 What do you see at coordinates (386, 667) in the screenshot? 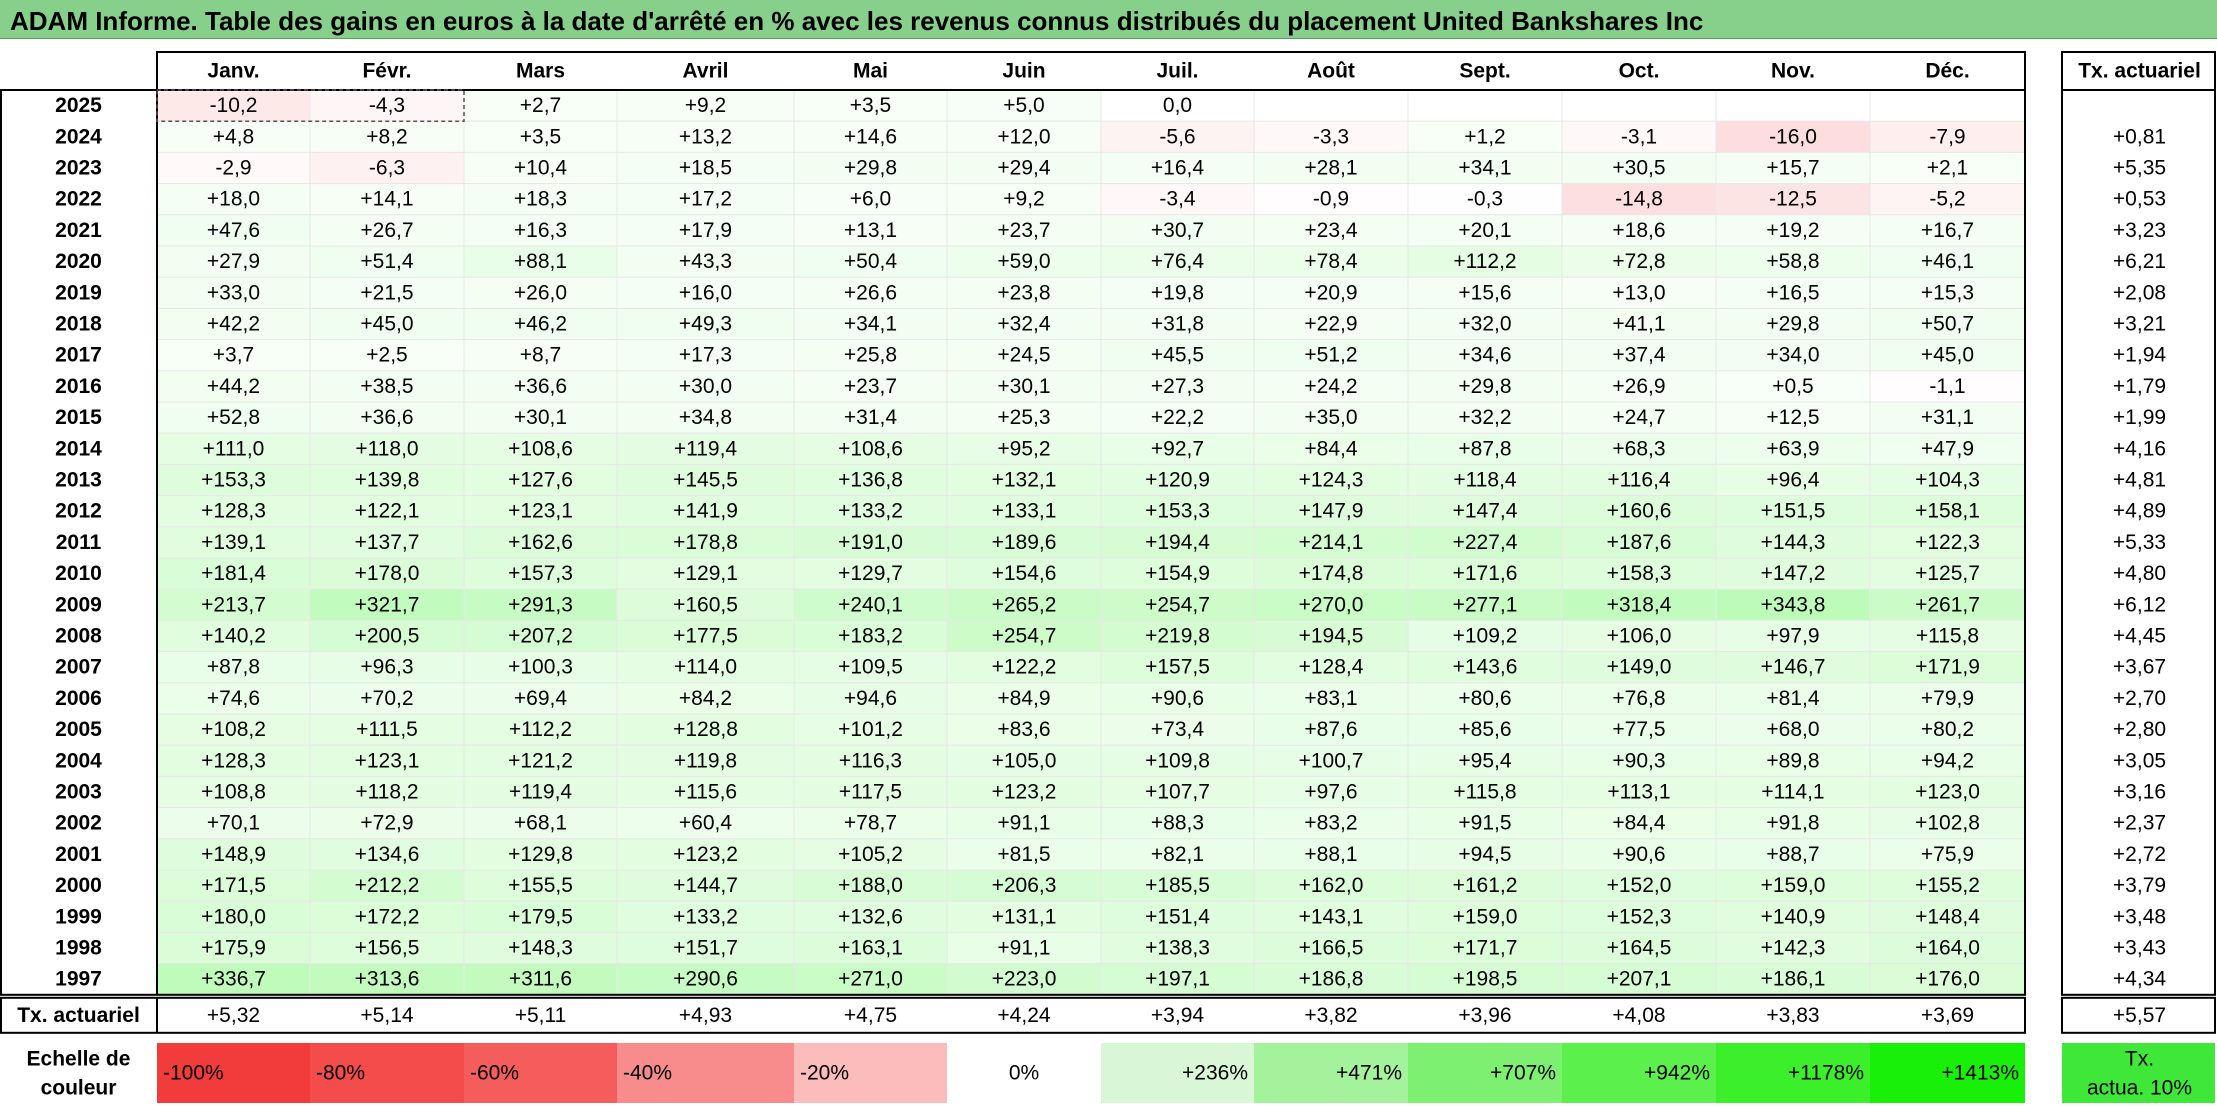
I see `cell-value: +96,3` at bounding box center [386, 667].